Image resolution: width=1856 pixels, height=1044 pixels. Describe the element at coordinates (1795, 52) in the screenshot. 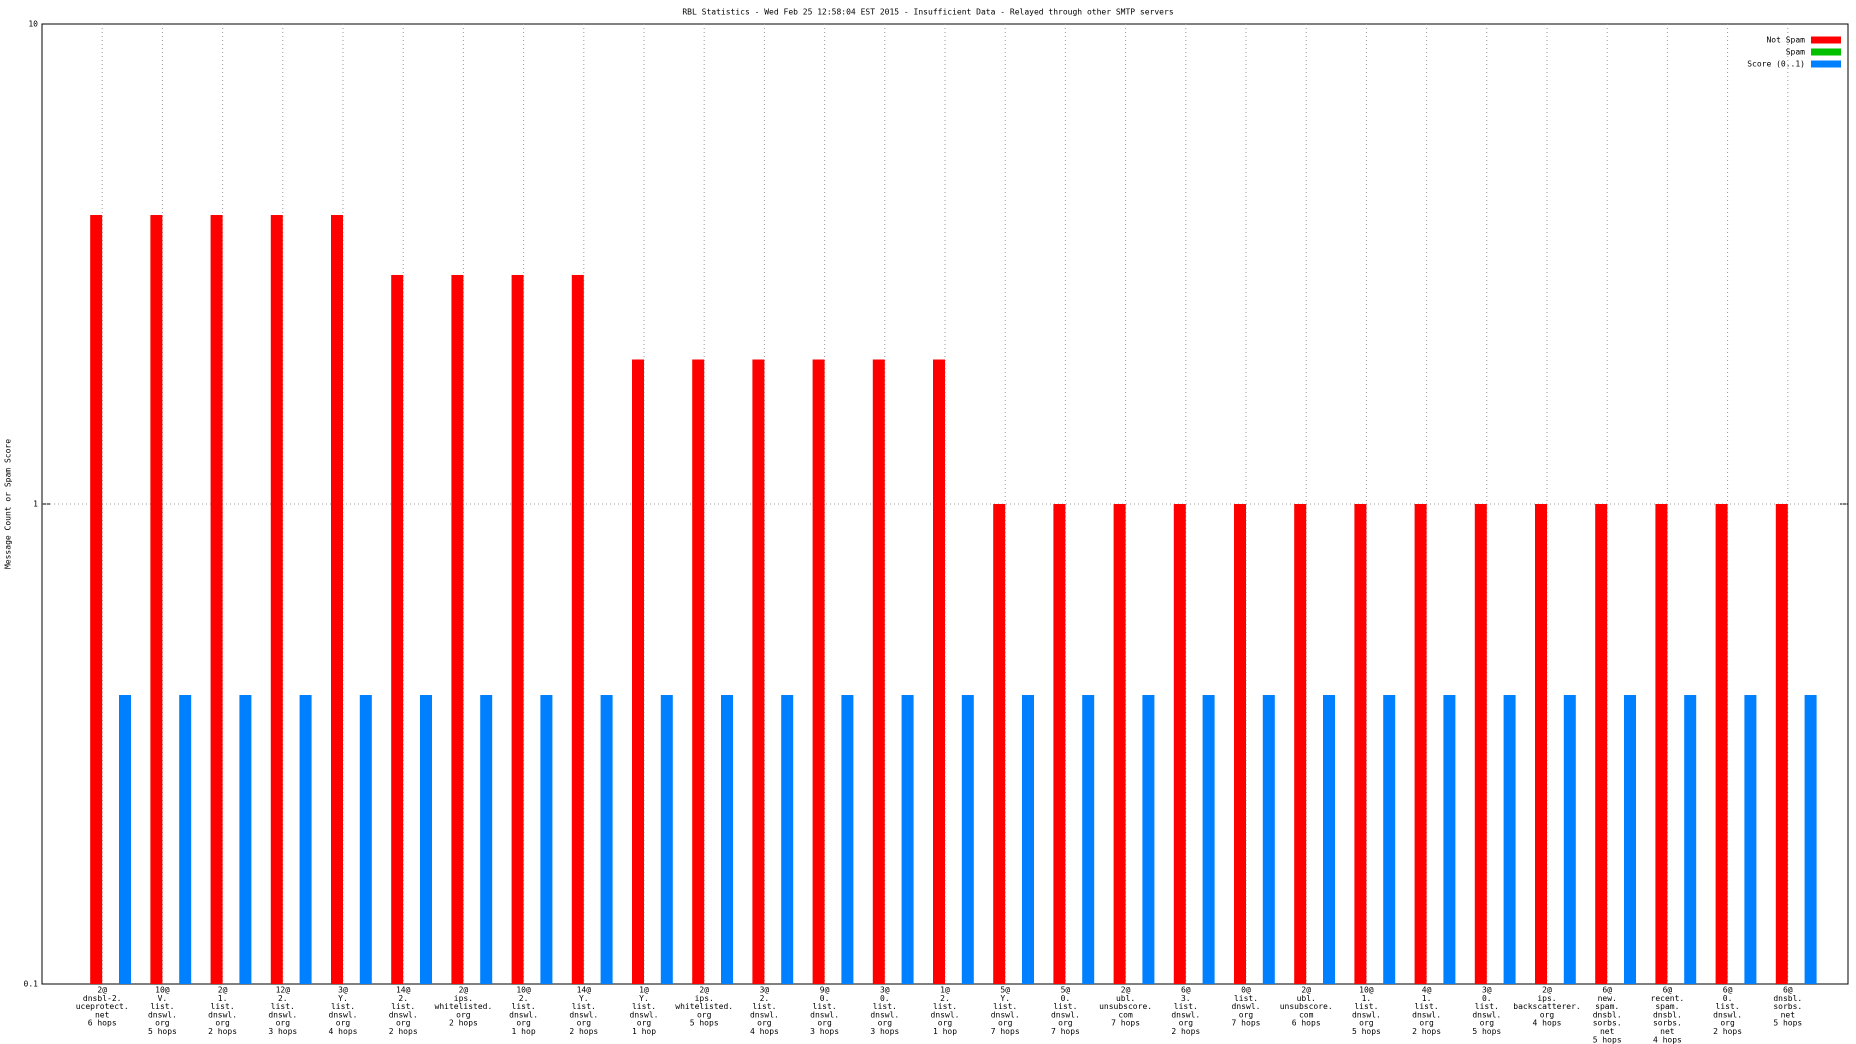

I see `legend-label: Spam` at that location.